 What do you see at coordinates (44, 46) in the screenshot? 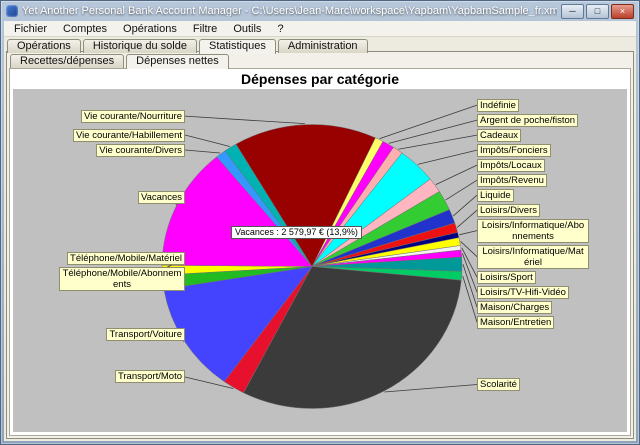
I see `tab-operations: Opérations` at bounding box center [44, 46].